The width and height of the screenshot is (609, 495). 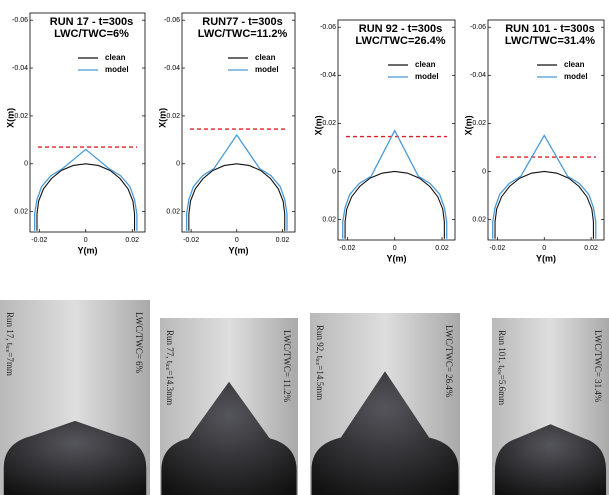 I want to click on run-text: =7mm, so click(x=10, y=364).